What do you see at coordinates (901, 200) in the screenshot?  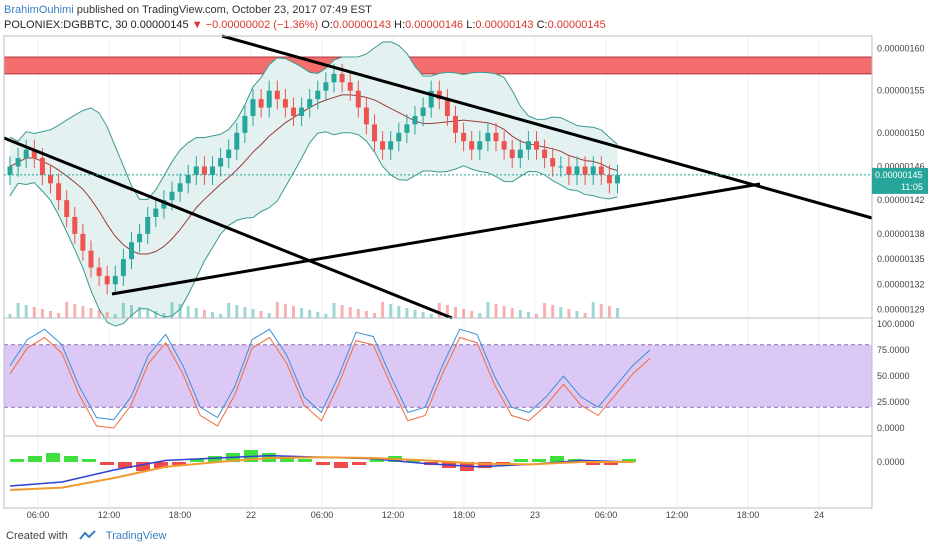 I see `price-tick-label: 0.00000142` at bounding box center [901, 200].